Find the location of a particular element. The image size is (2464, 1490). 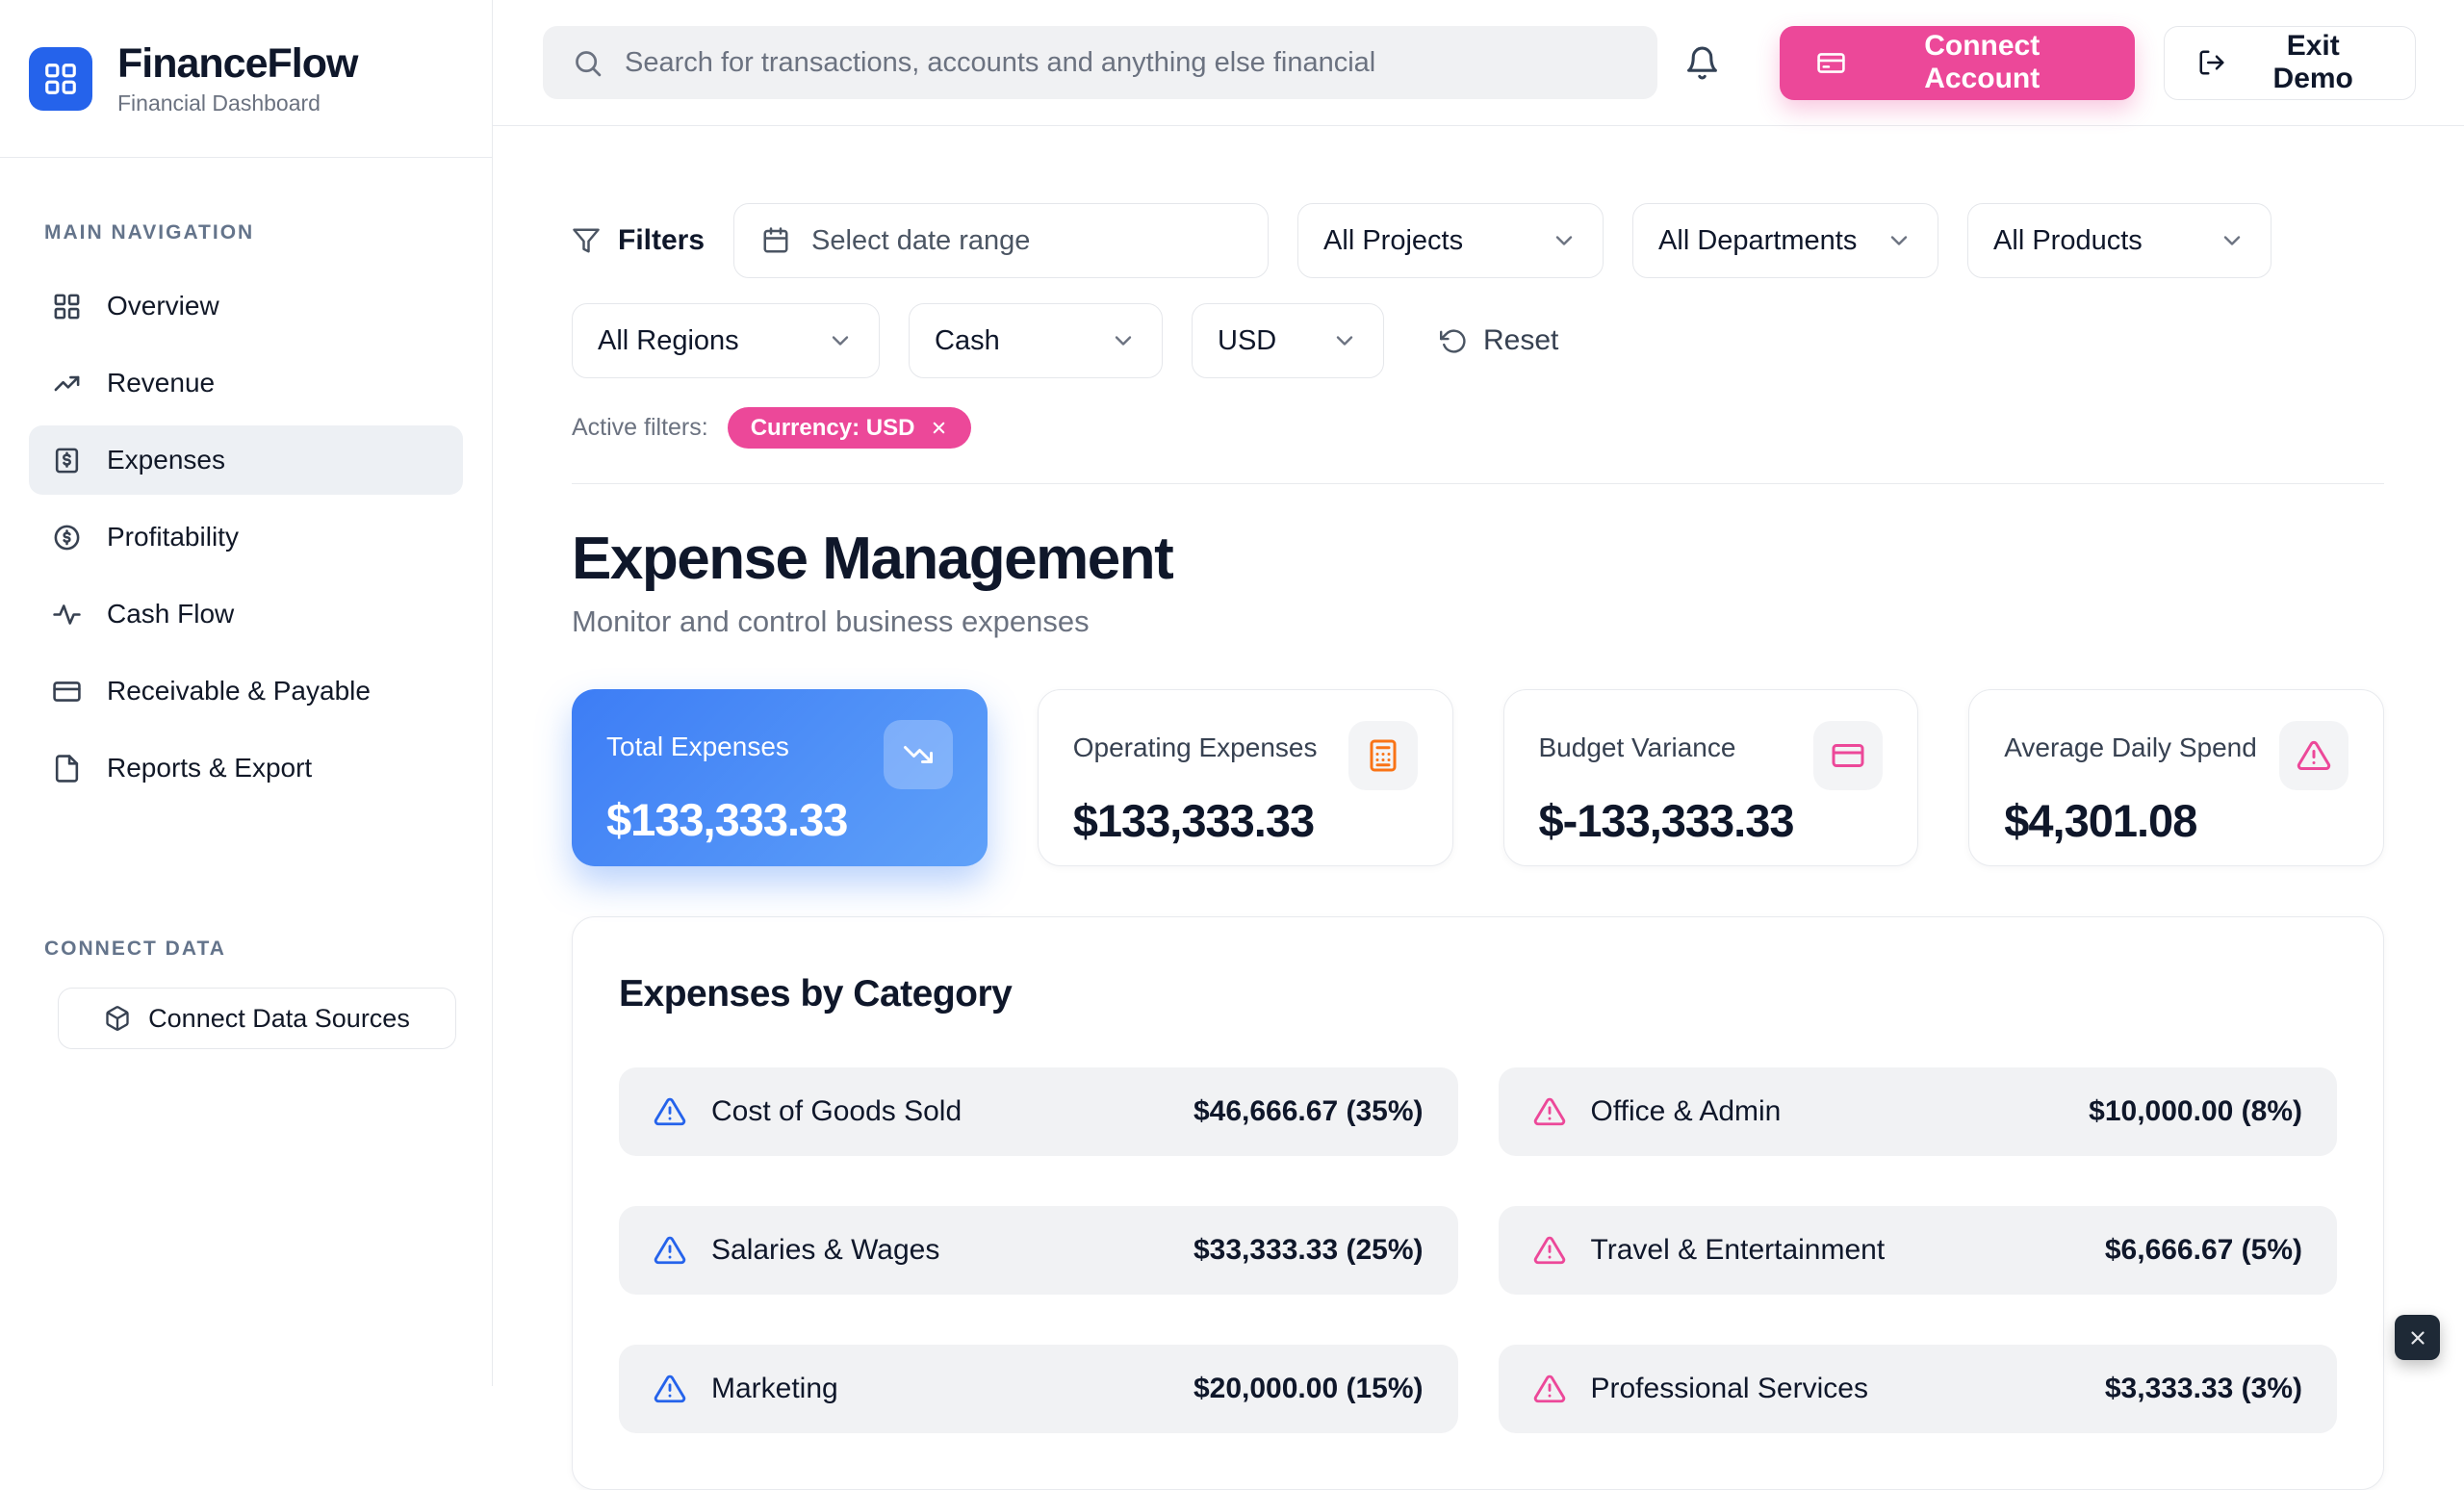

toast-close-button is located at coordinates (2417, 1337).